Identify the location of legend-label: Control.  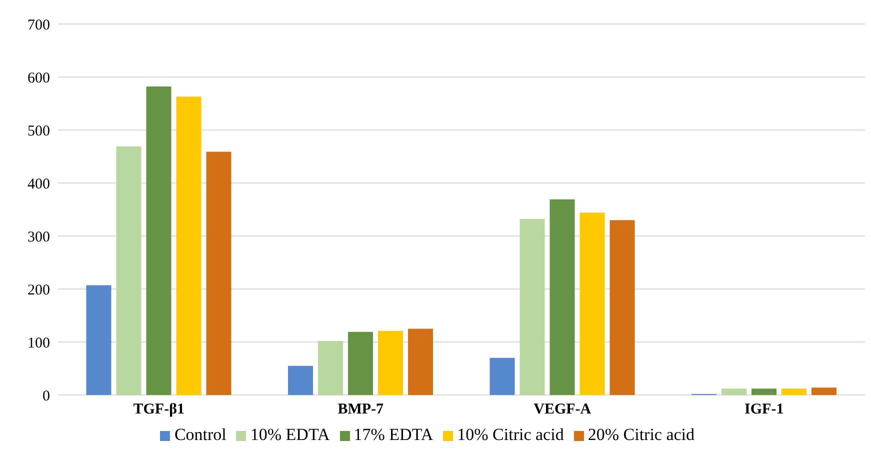
(200, 434).